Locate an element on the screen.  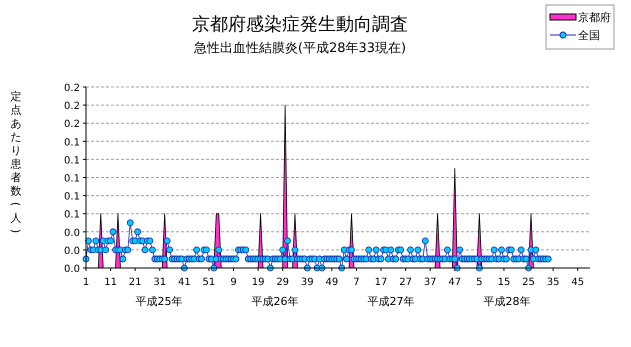
x-tick-label: 39 is located at coordinates (307, 282).